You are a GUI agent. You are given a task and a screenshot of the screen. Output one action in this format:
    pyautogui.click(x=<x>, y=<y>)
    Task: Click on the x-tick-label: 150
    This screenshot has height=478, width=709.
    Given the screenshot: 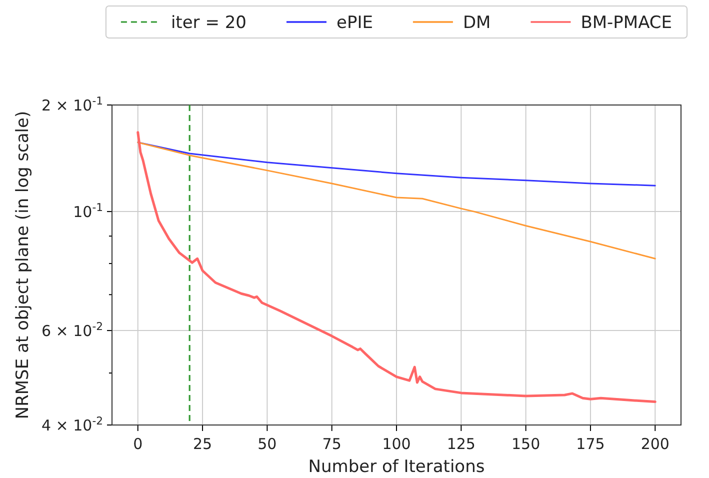 What is the action you would take?
    pyautogui.click(x=526, y=444)
    